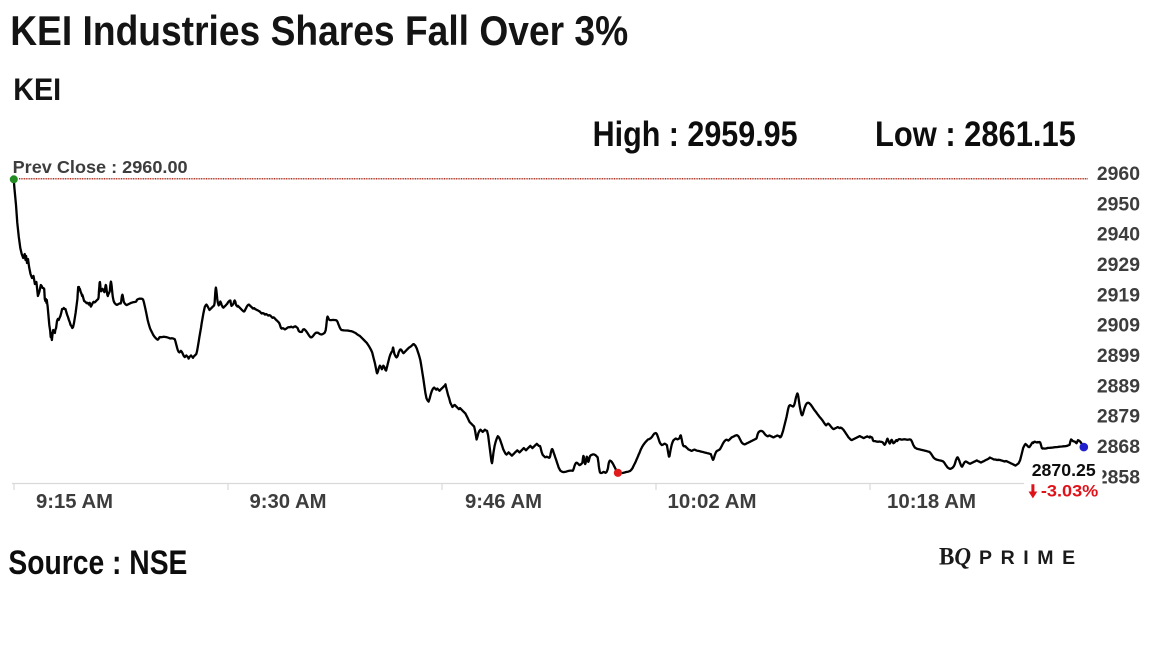 Image resolution: width=1152 pixels, height=648 pixels. What do you see at coordinates (319, 30) in the screenshot?
I see `svg-text:KEI Industries Shares Fall Ove: KEI Industries Shares Fall Over 3%` at bounding box center [319, 30].